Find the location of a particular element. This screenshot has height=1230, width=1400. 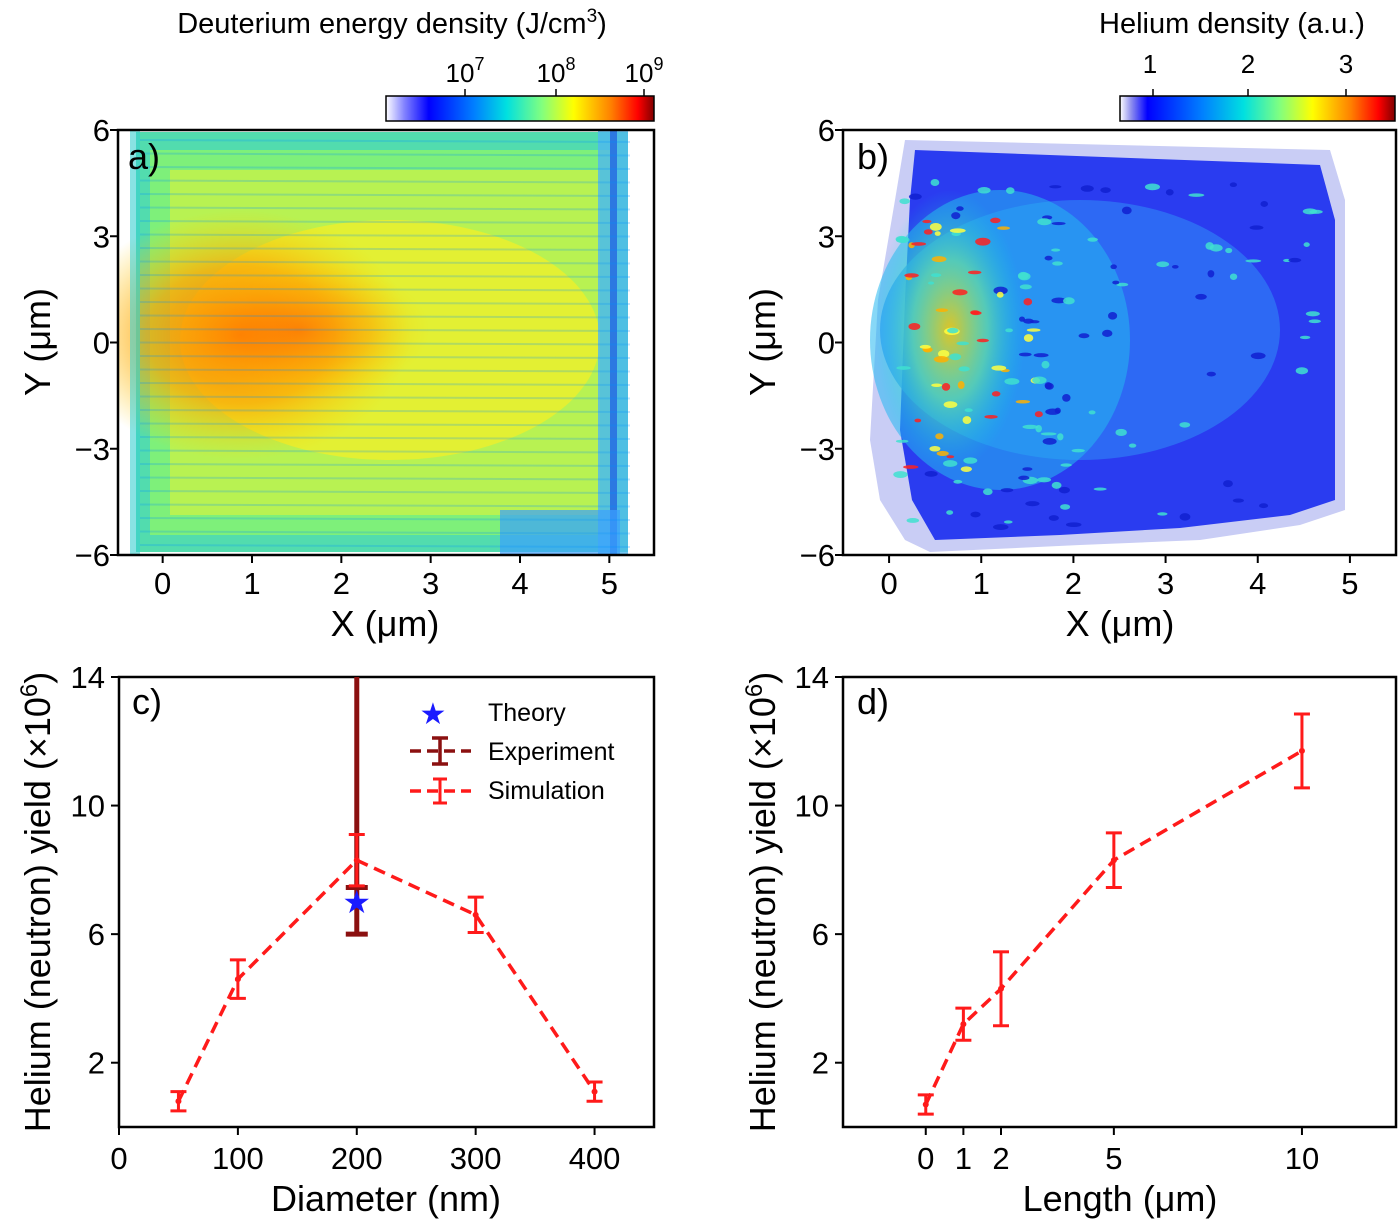

y-tick-label: −3 is located at coordinates (817, 449).